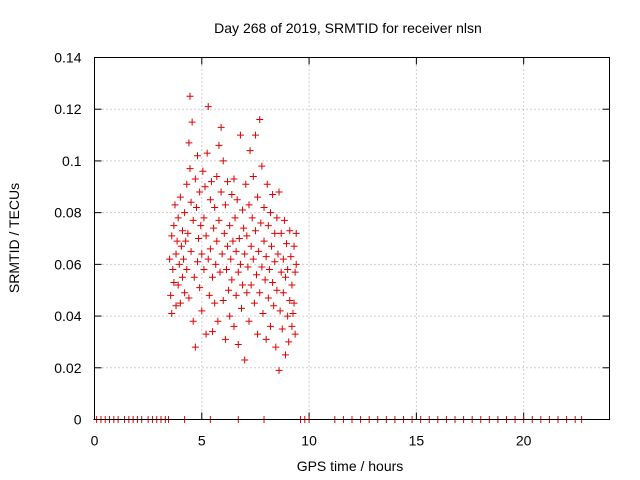 This screenshot has width=640, height=480. What do you see at coordinates (67, 213) in the screenshot?
I see `y-tick-label: 0.08` at bounding box center [67, 213].